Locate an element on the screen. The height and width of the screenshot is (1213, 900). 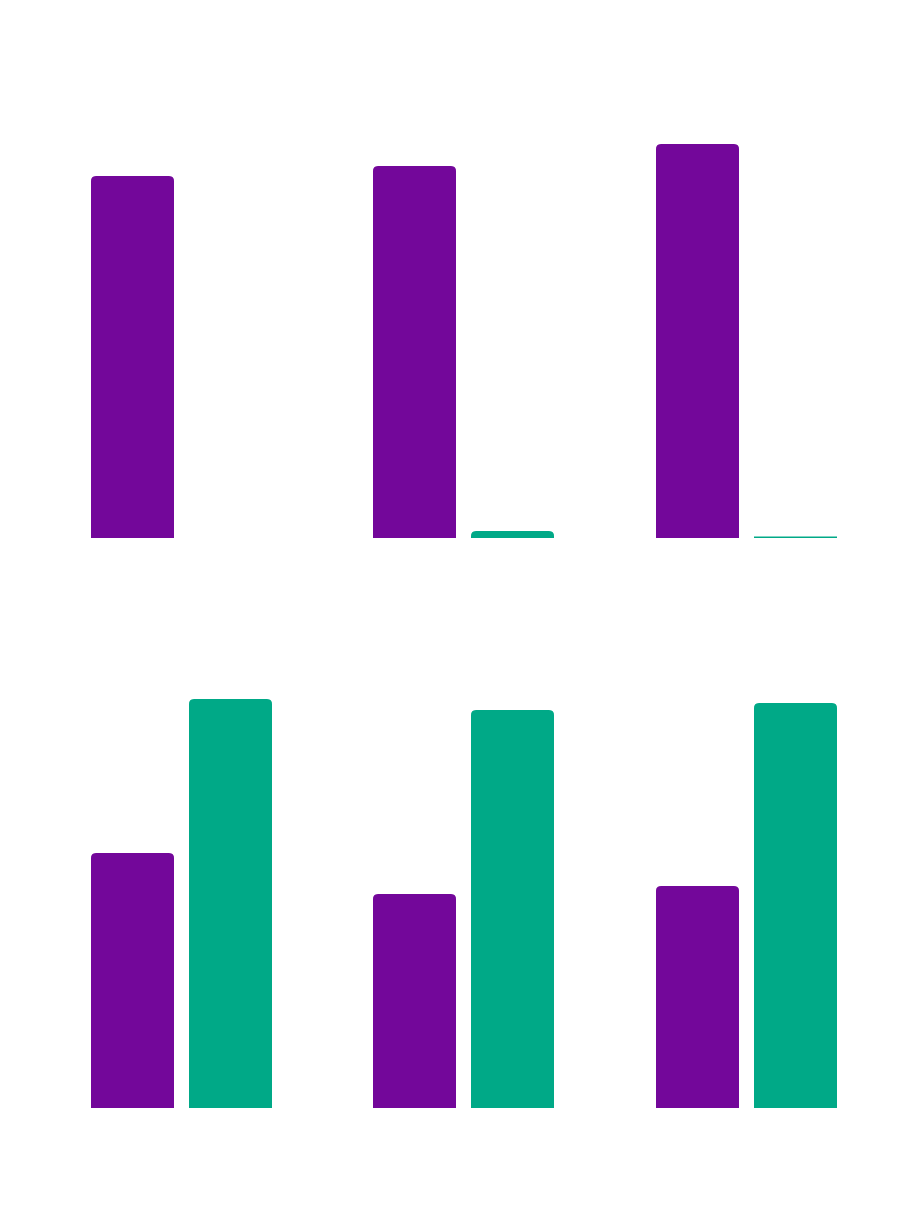
bar-chart1-series0-group1 is located at coordinates (414, 1001).